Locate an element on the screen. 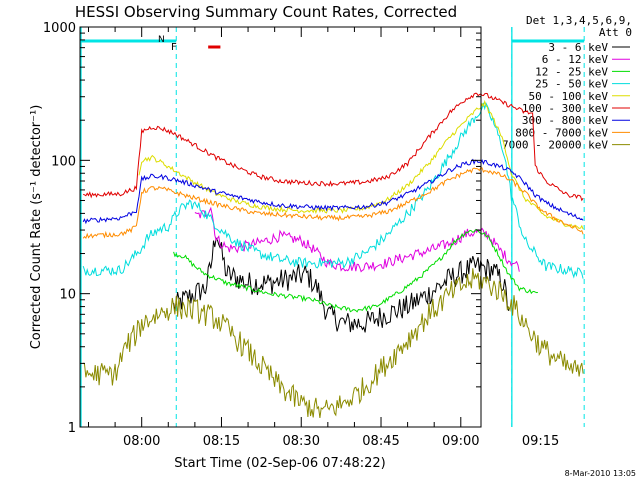 This screenshot has height=480, width=640. legend-label: 800 - 7000 keV is located at coordinates (561, 132).